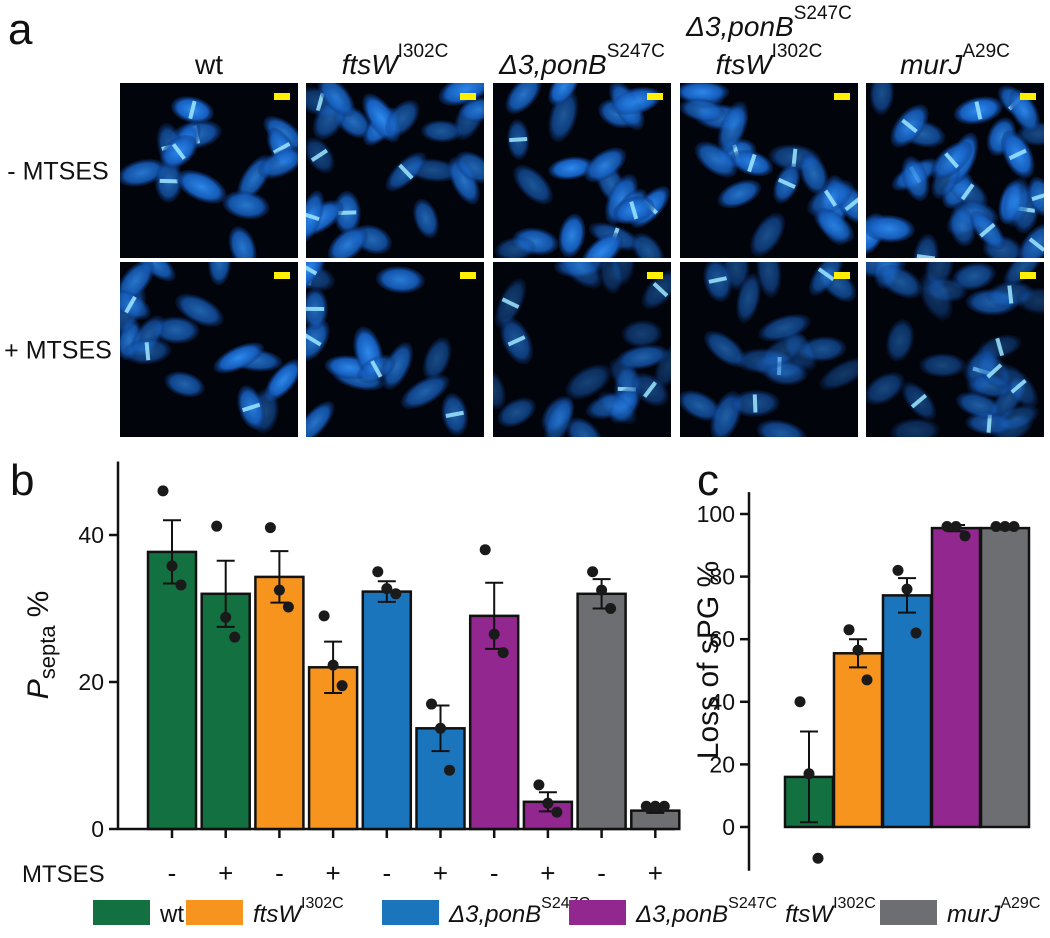 This screenshot has width=1050, height=938. What do you see at coordinates (722, 702) in the screenshot?
I see `y-tick-label: 40` at bounding box center [722, 702].